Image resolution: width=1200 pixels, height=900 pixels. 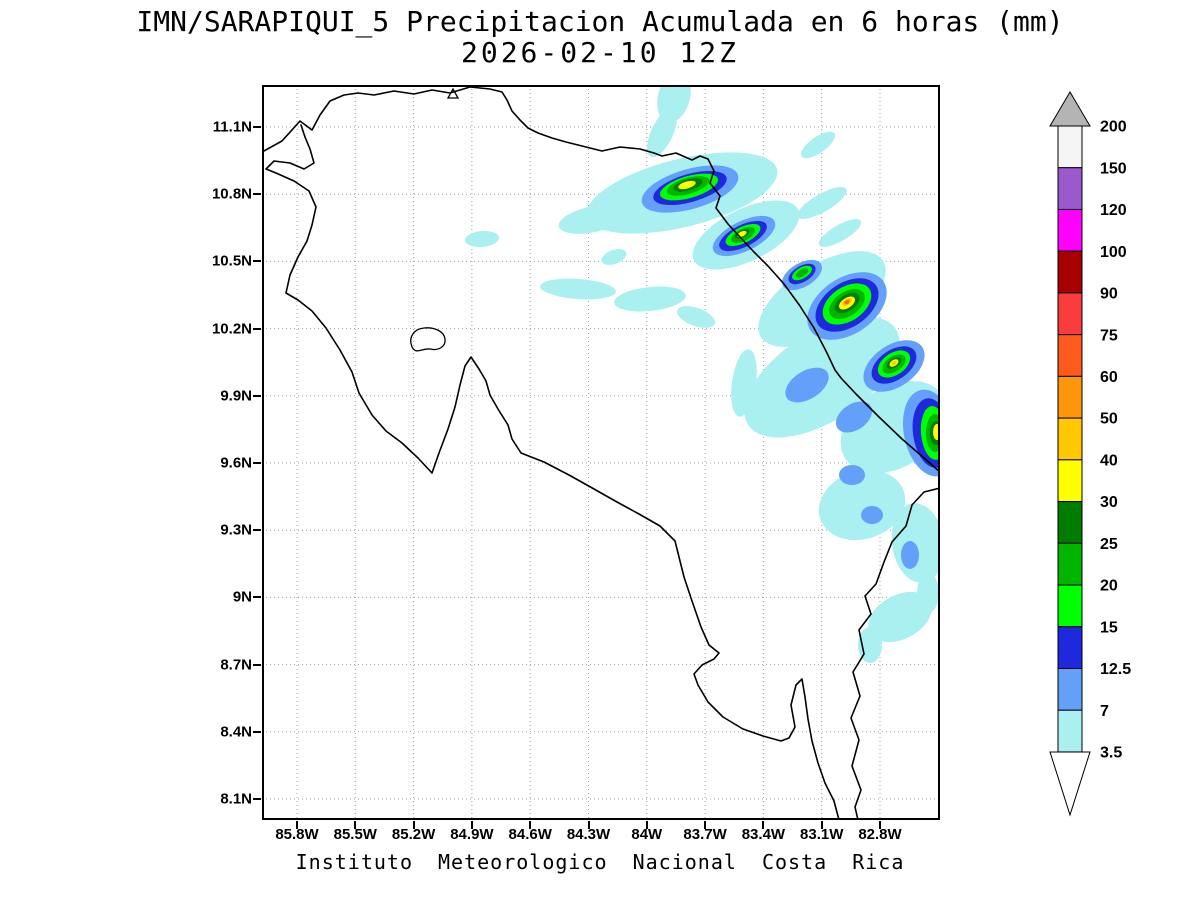 I want to click on colorbar-label: 75, so click(x=1109, y=335).